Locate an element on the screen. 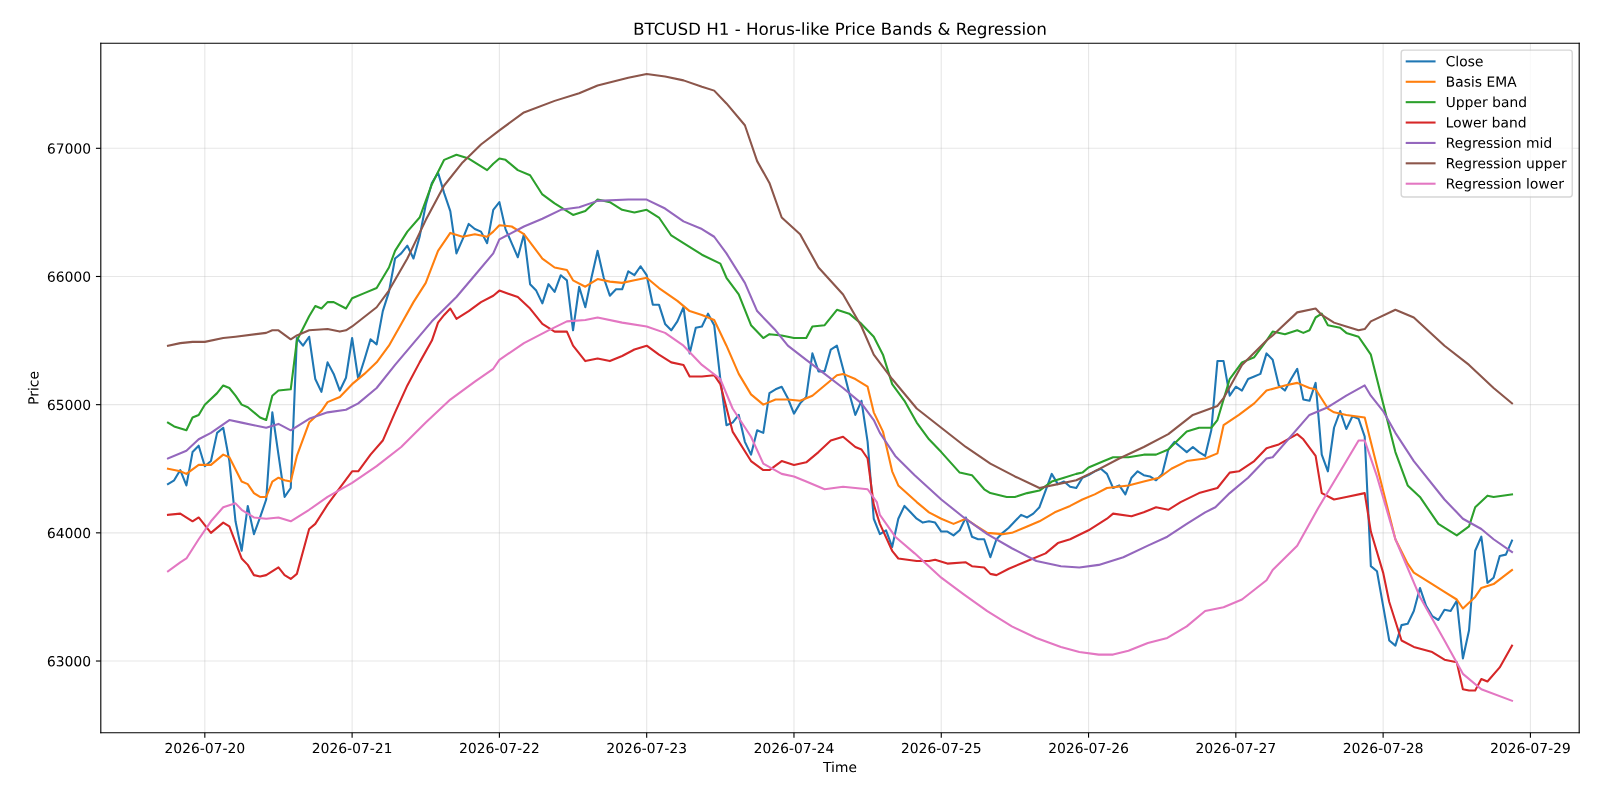 The width and height of the screenshot is (1600, 800). y-tick-label: 66000 is located at coordinates (69, 276).